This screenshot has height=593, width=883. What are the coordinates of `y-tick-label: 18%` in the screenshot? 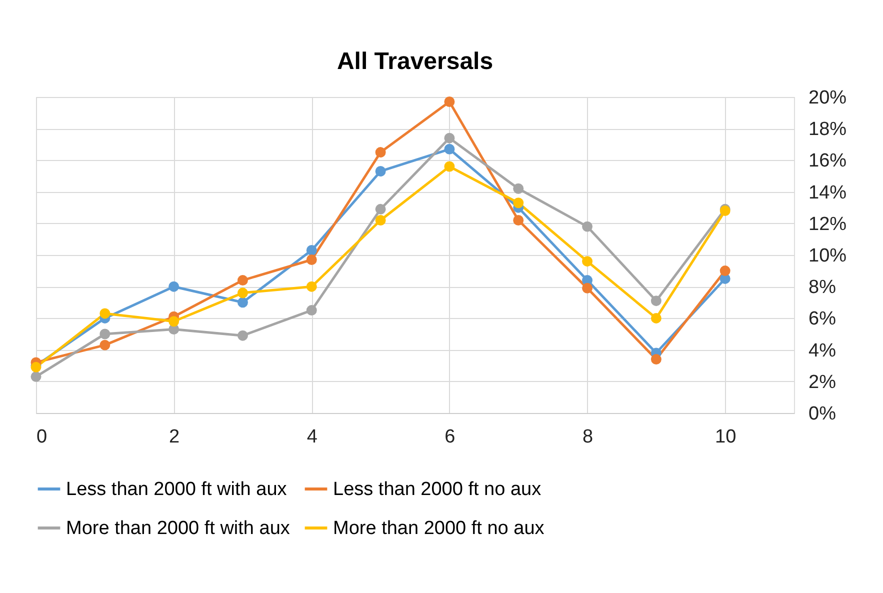 It's located at (827, 129).